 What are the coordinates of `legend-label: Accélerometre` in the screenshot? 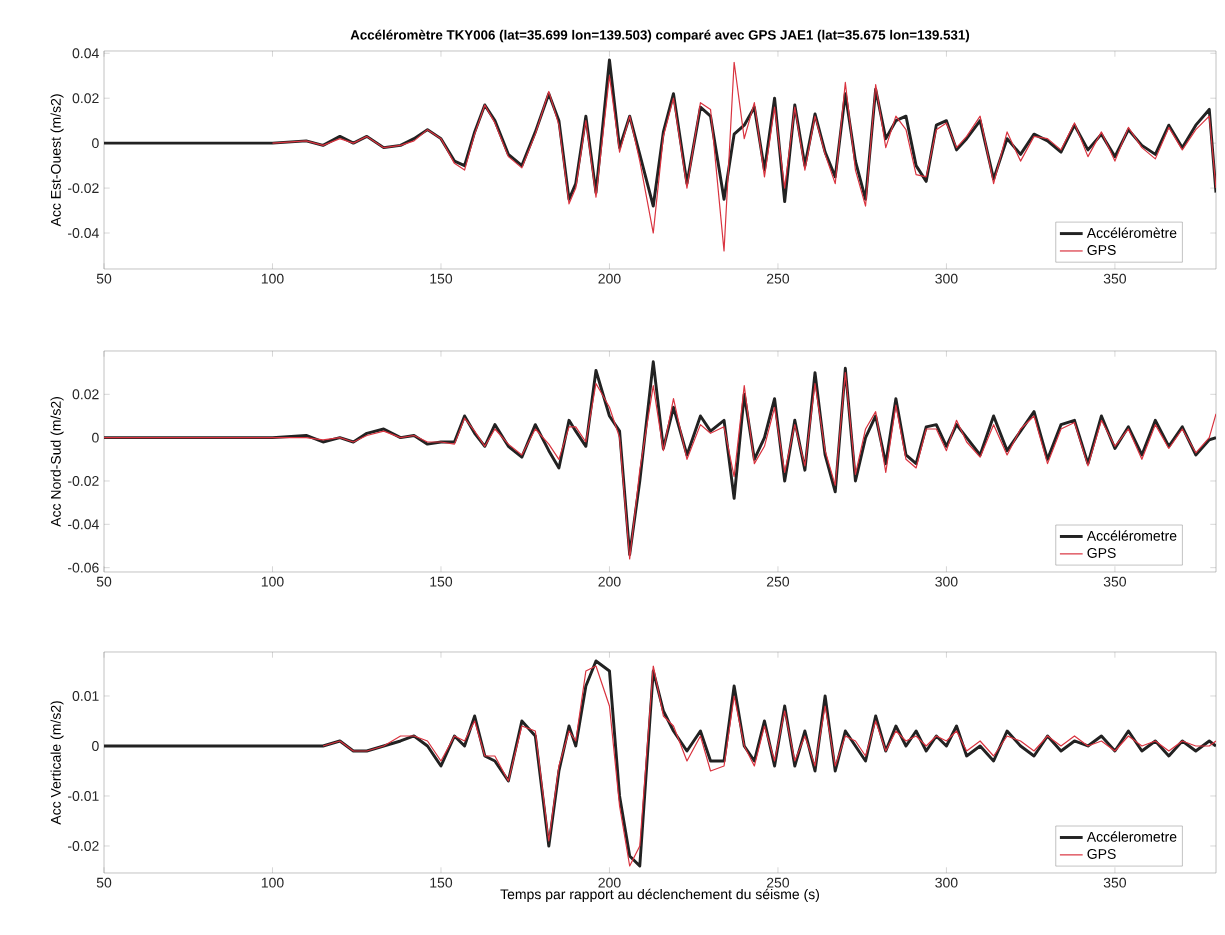 It's located at (1131, 836).